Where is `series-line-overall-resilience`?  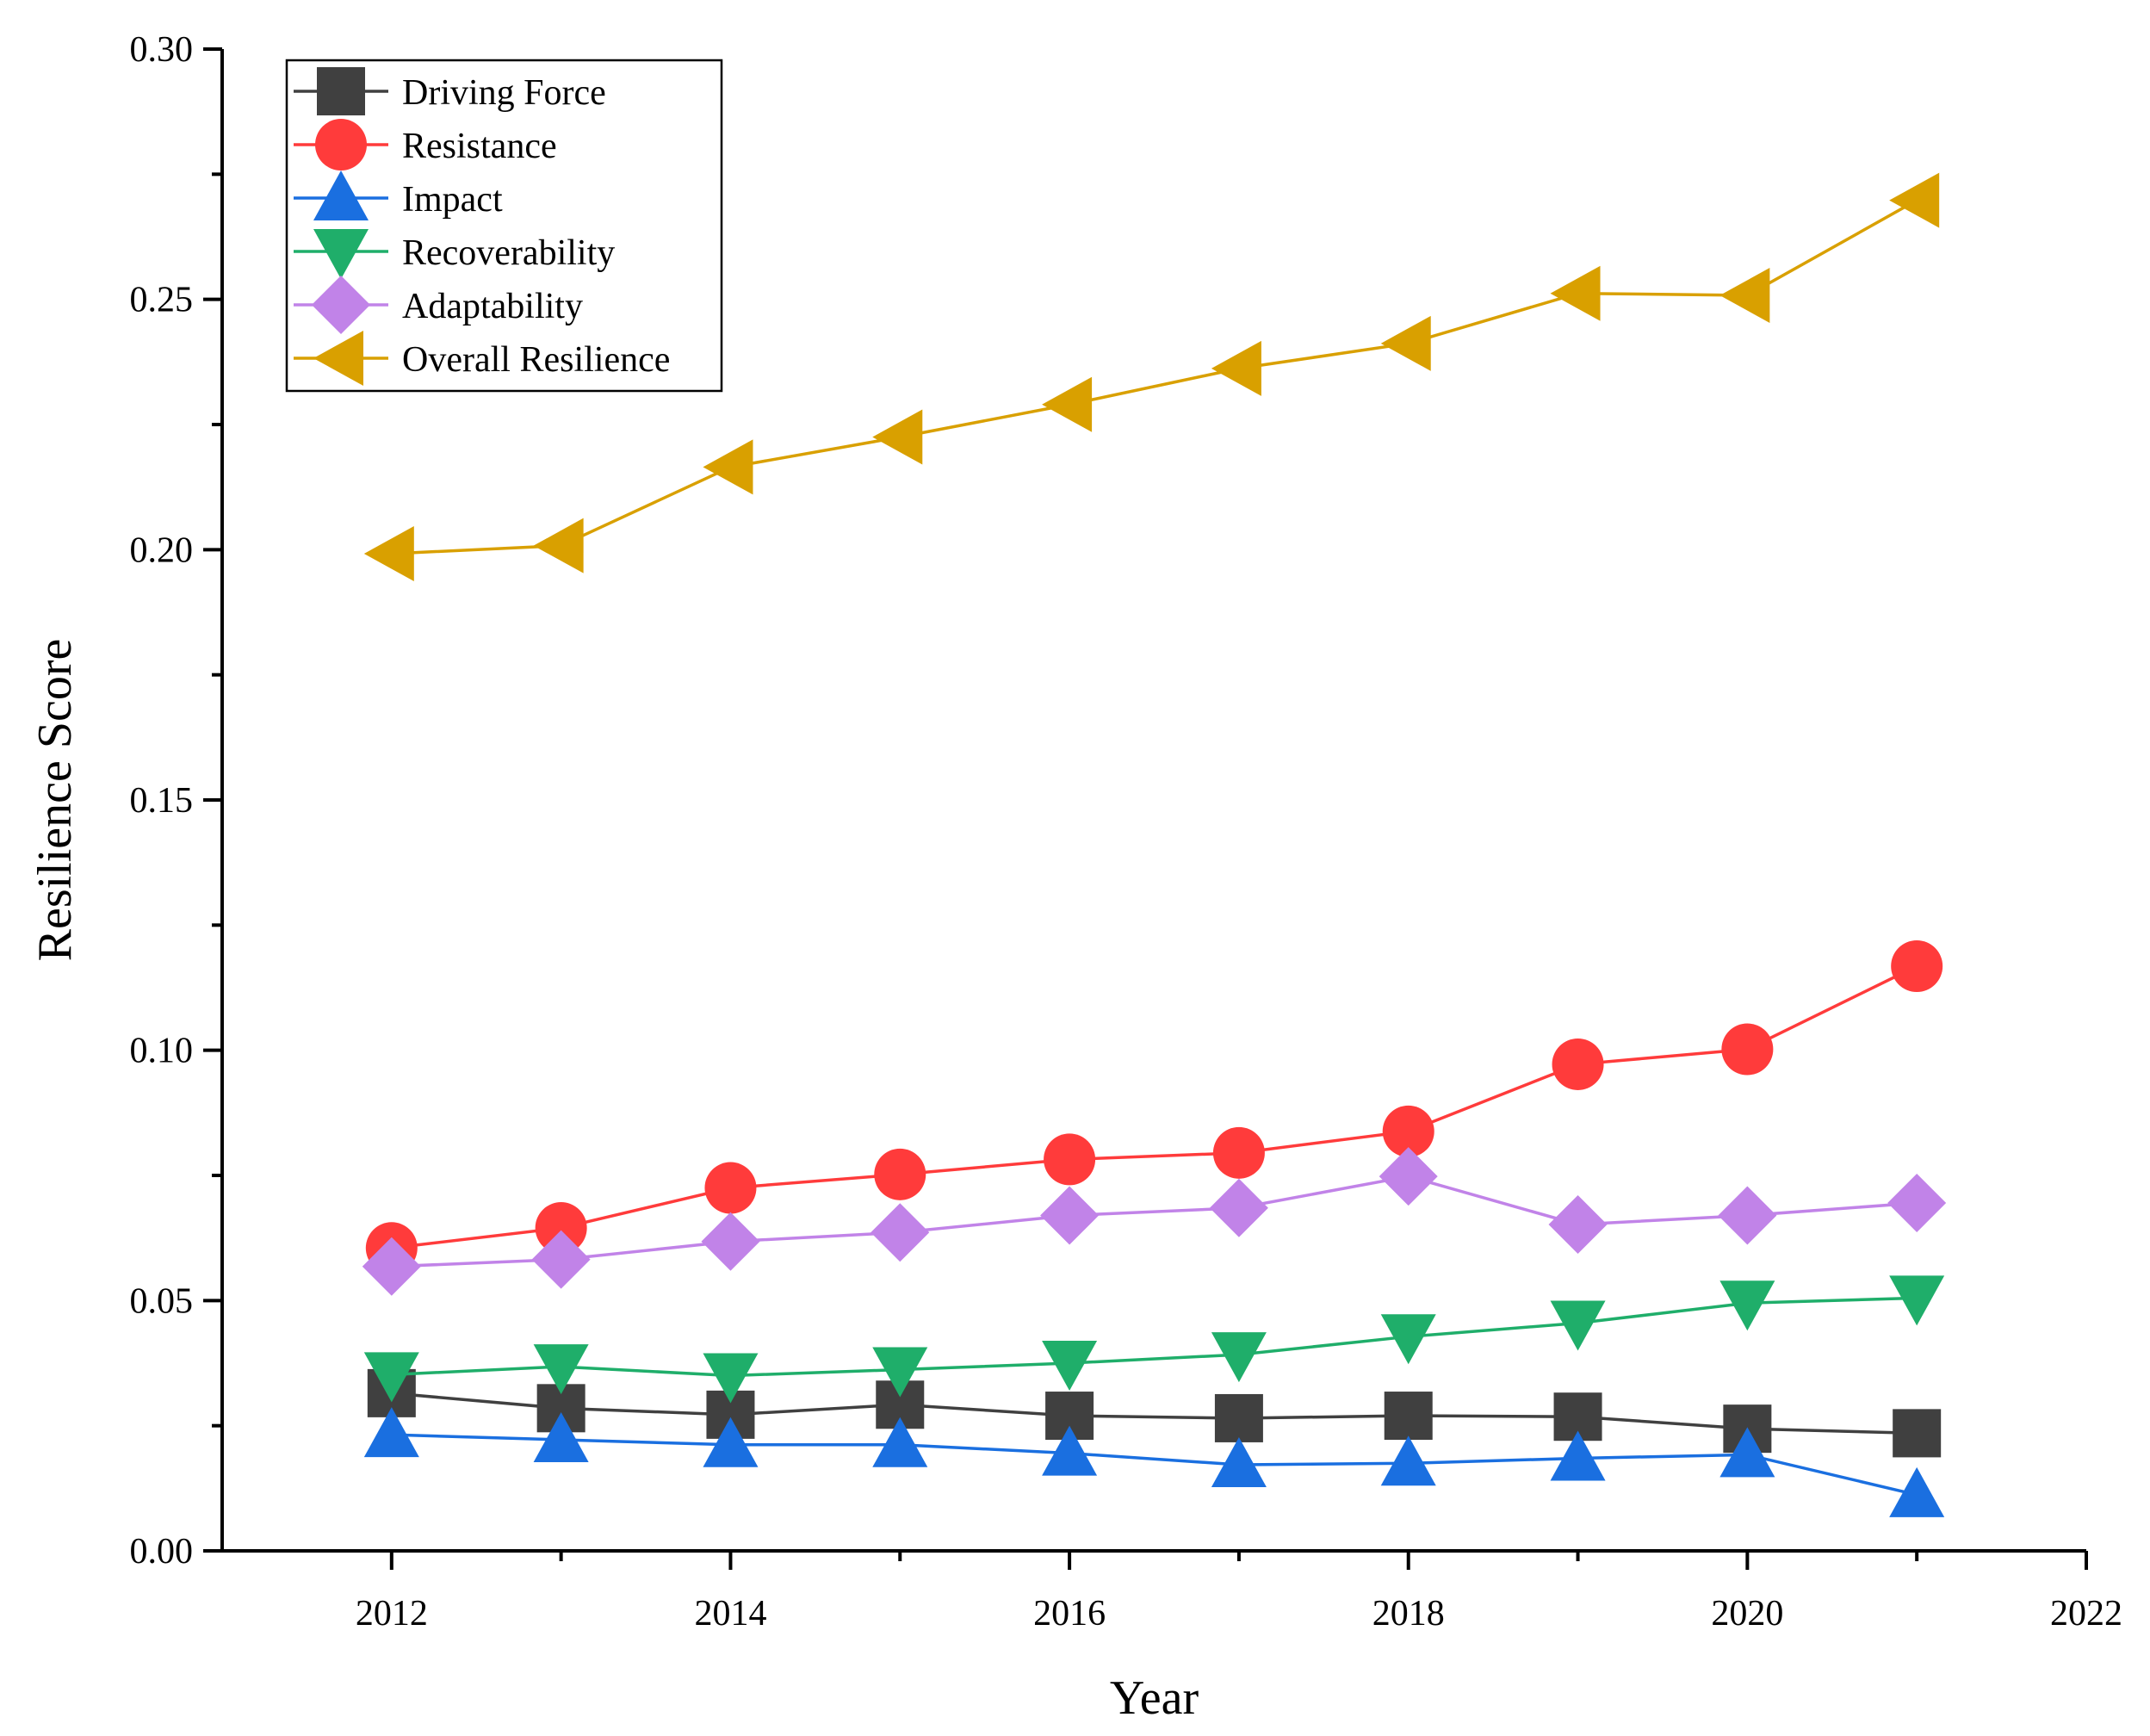
series-line-overall-resilience is located at coordinates (1154, 377).